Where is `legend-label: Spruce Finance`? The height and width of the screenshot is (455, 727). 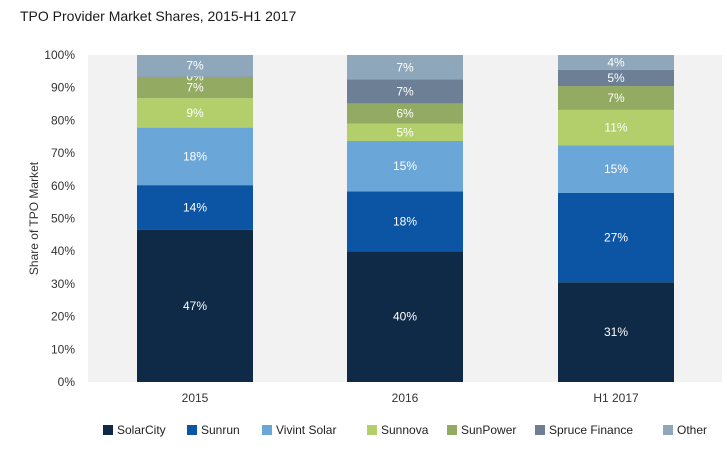
legend-label: Spruce Finance is located at coordinates (591, 430).